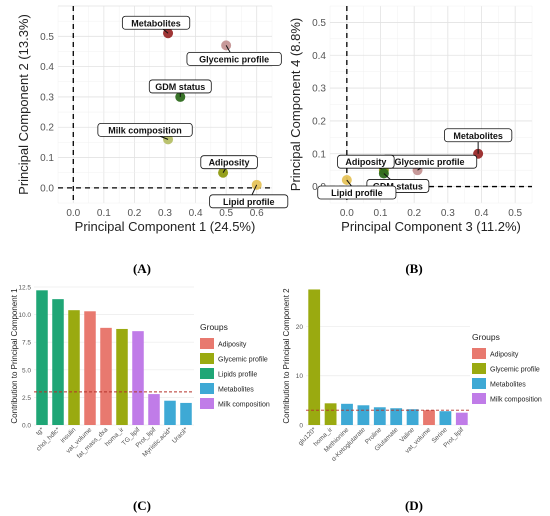 The height and width of the screenshot is (516, 550). I want to click on bar-chol-hdlc-, so click(58, 362).